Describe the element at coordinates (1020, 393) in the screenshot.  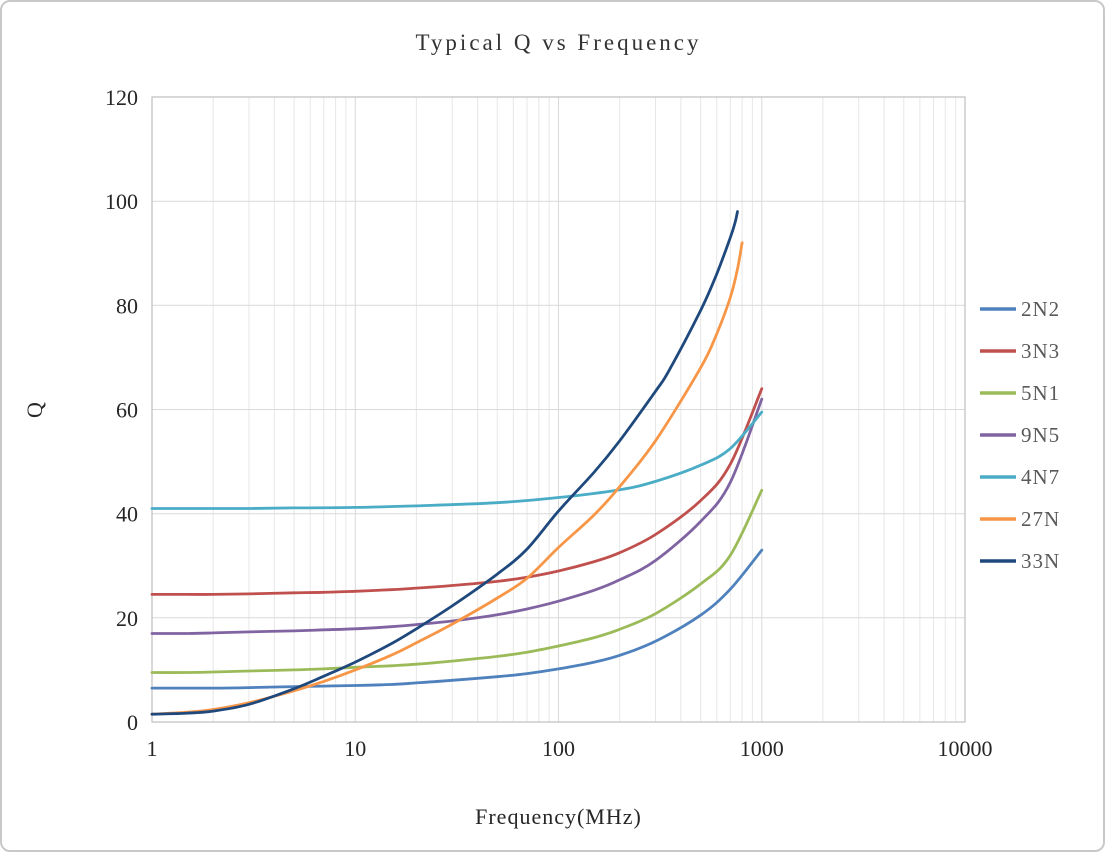
I see `legend-item-5N1: 5N1` at that location.